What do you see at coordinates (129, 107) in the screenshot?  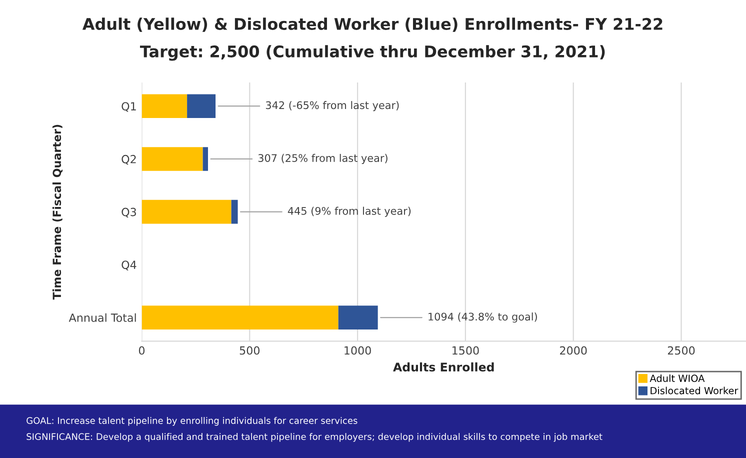 I see `y-tick-label: Q1` at bounding box center [129, 107].